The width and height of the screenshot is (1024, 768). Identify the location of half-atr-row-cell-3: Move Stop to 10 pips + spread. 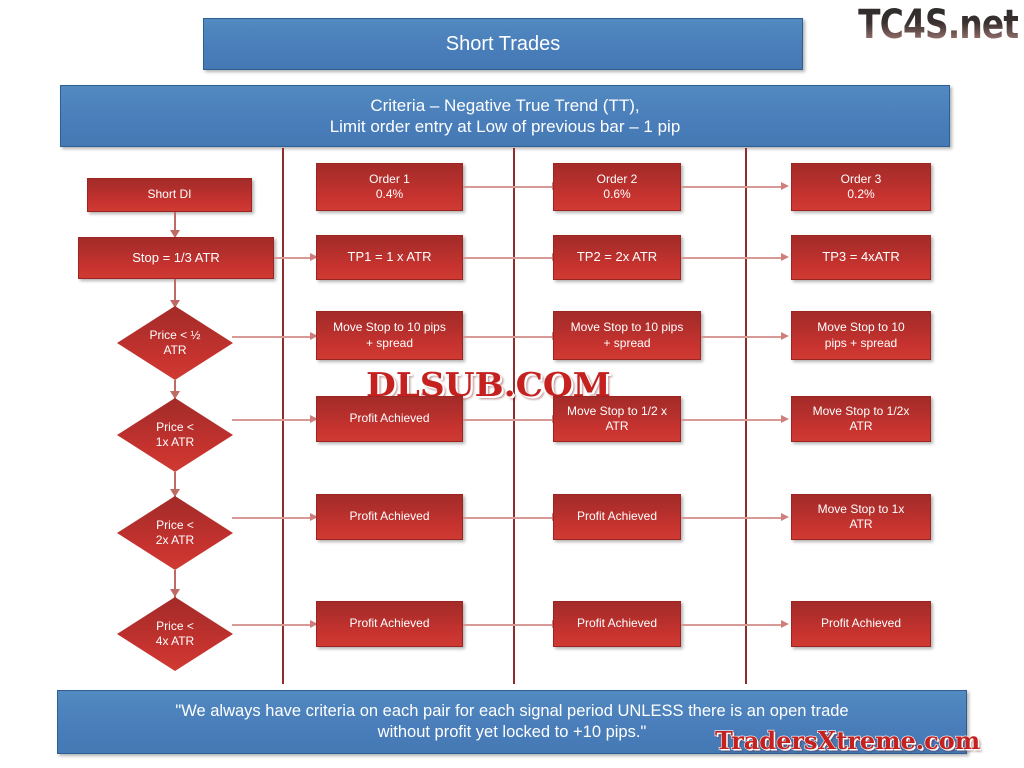
(861, 335).